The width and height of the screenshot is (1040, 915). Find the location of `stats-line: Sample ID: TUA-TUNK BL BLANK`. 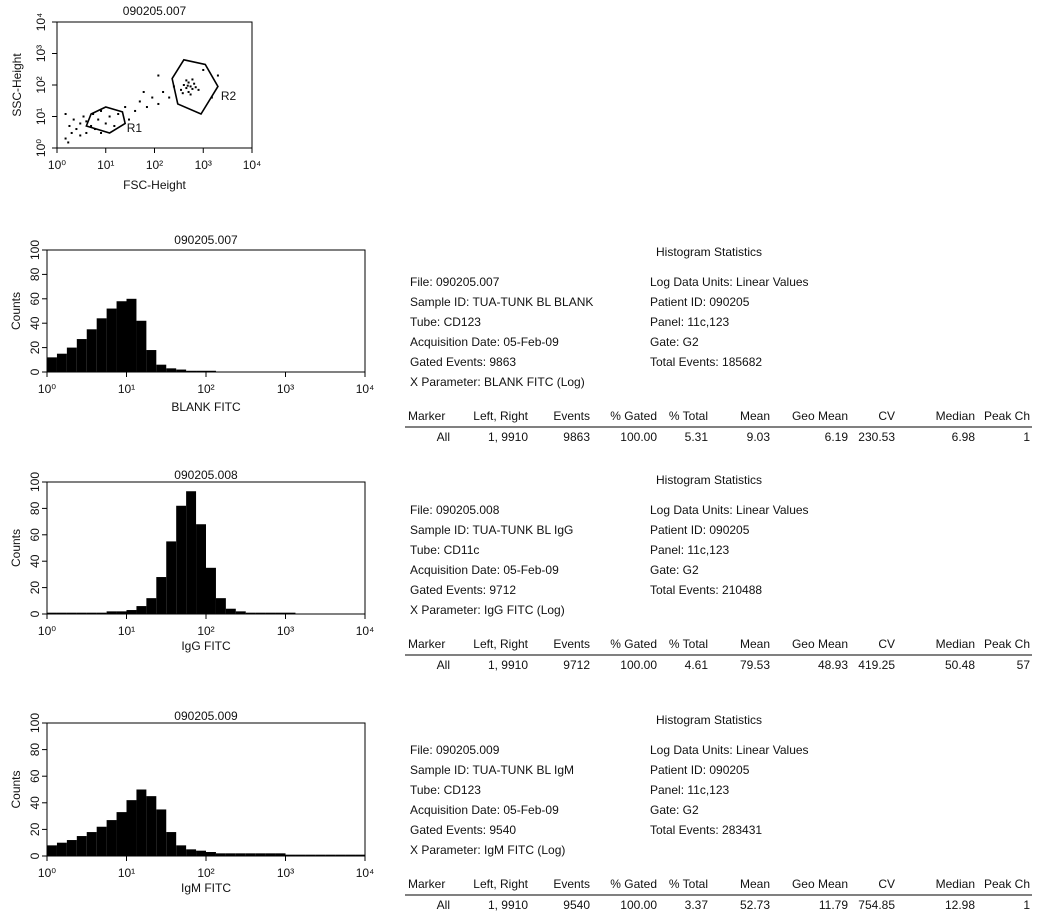

stats-line: Sample ID: TUA-TUNK BL BLANK is located at coordinates (501, 302).